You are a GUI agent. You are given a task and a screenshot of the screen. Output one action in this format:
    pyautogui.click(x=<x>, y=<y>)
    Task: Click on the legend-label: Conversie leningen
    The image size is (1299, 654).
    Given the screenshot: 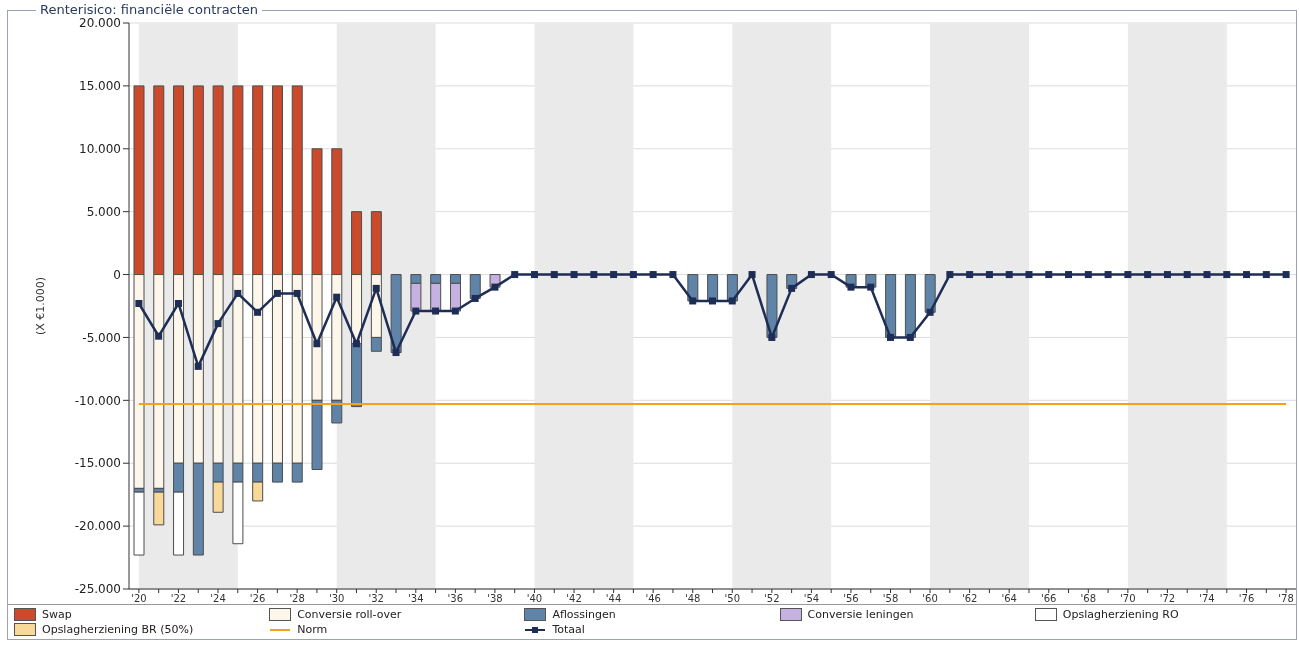 What is the action you would take?
    pyautogui.click(x=860, y=614)
    